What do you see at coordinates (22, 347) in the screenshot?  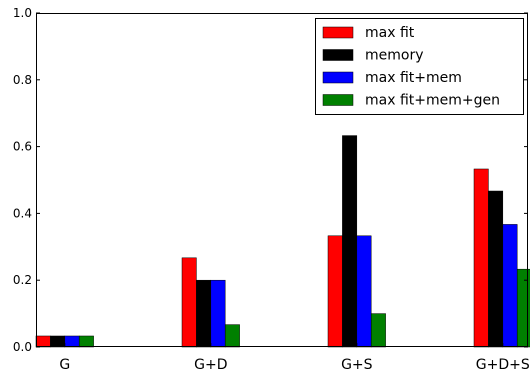 I see `y-tick-label: 0.0` at bounding box center [22, 347].